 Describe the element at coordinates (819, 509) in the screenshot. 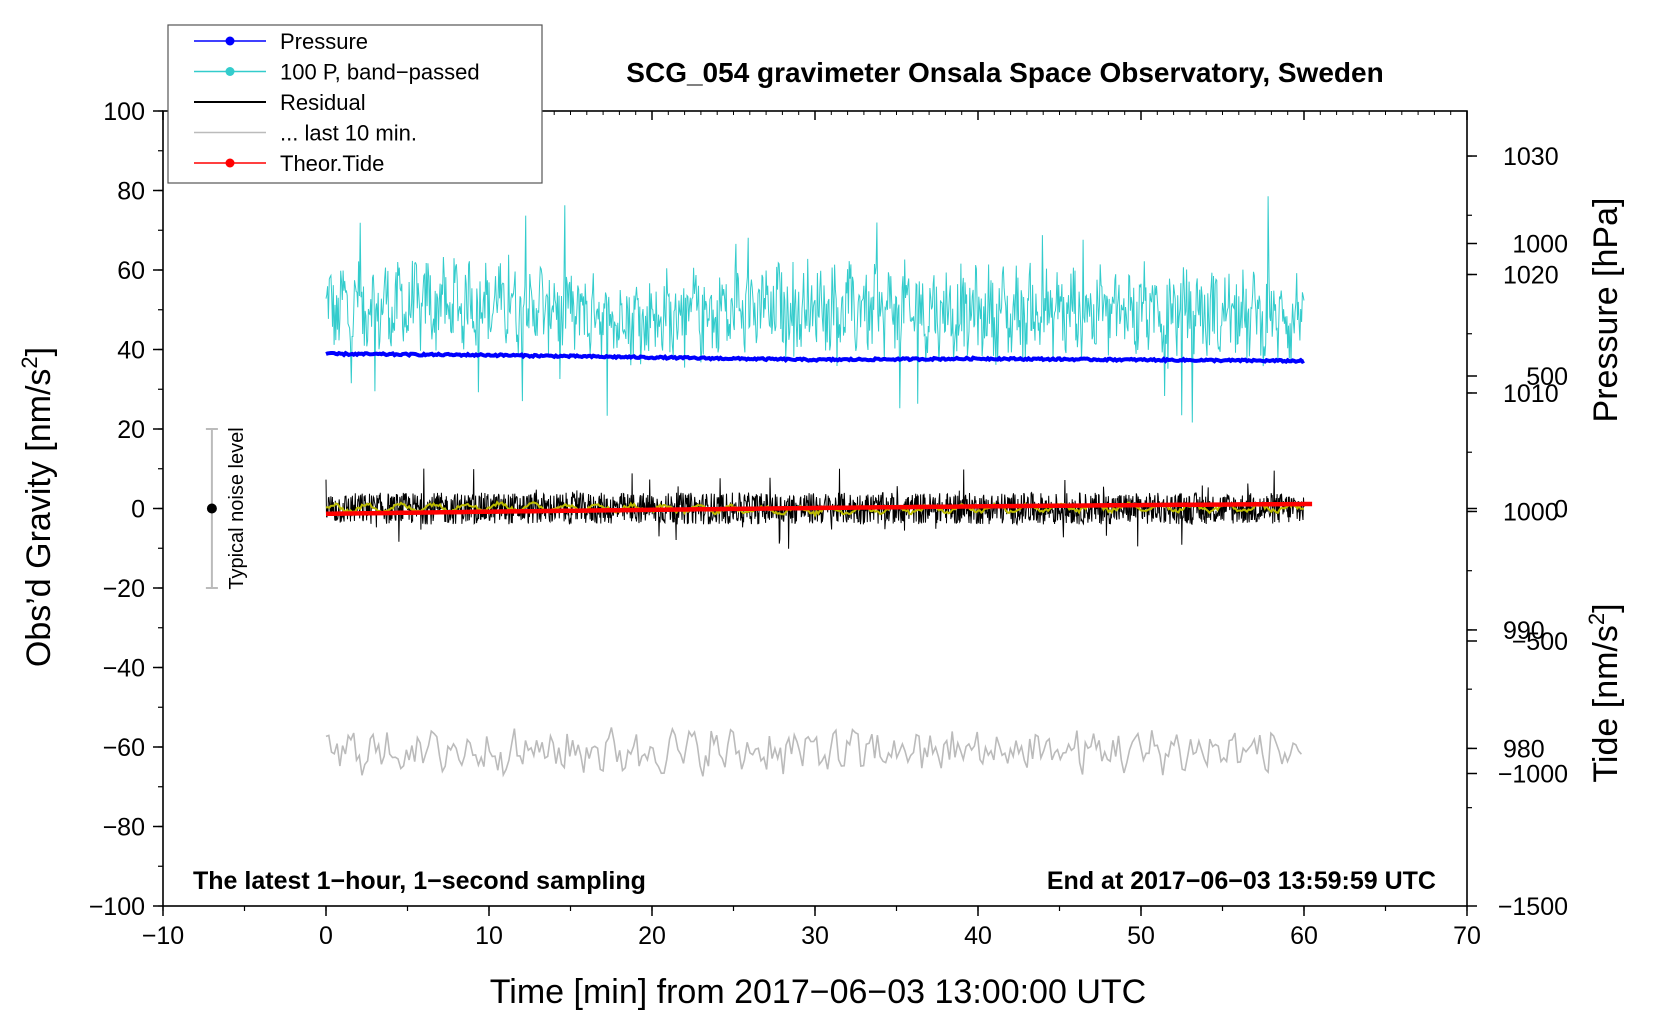

I see `series-theor-tide` at that location.